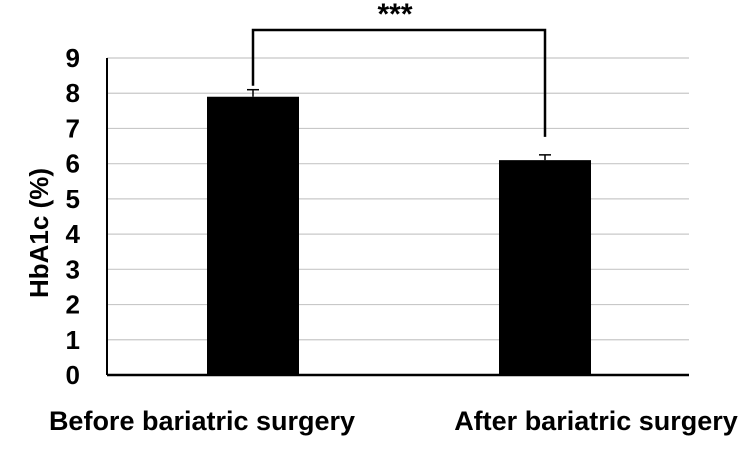 The image size is (750, 457). Describe the element at coordinates (73, 375) in the screenshot. I see `y-tick-label-0: 0` at that location.